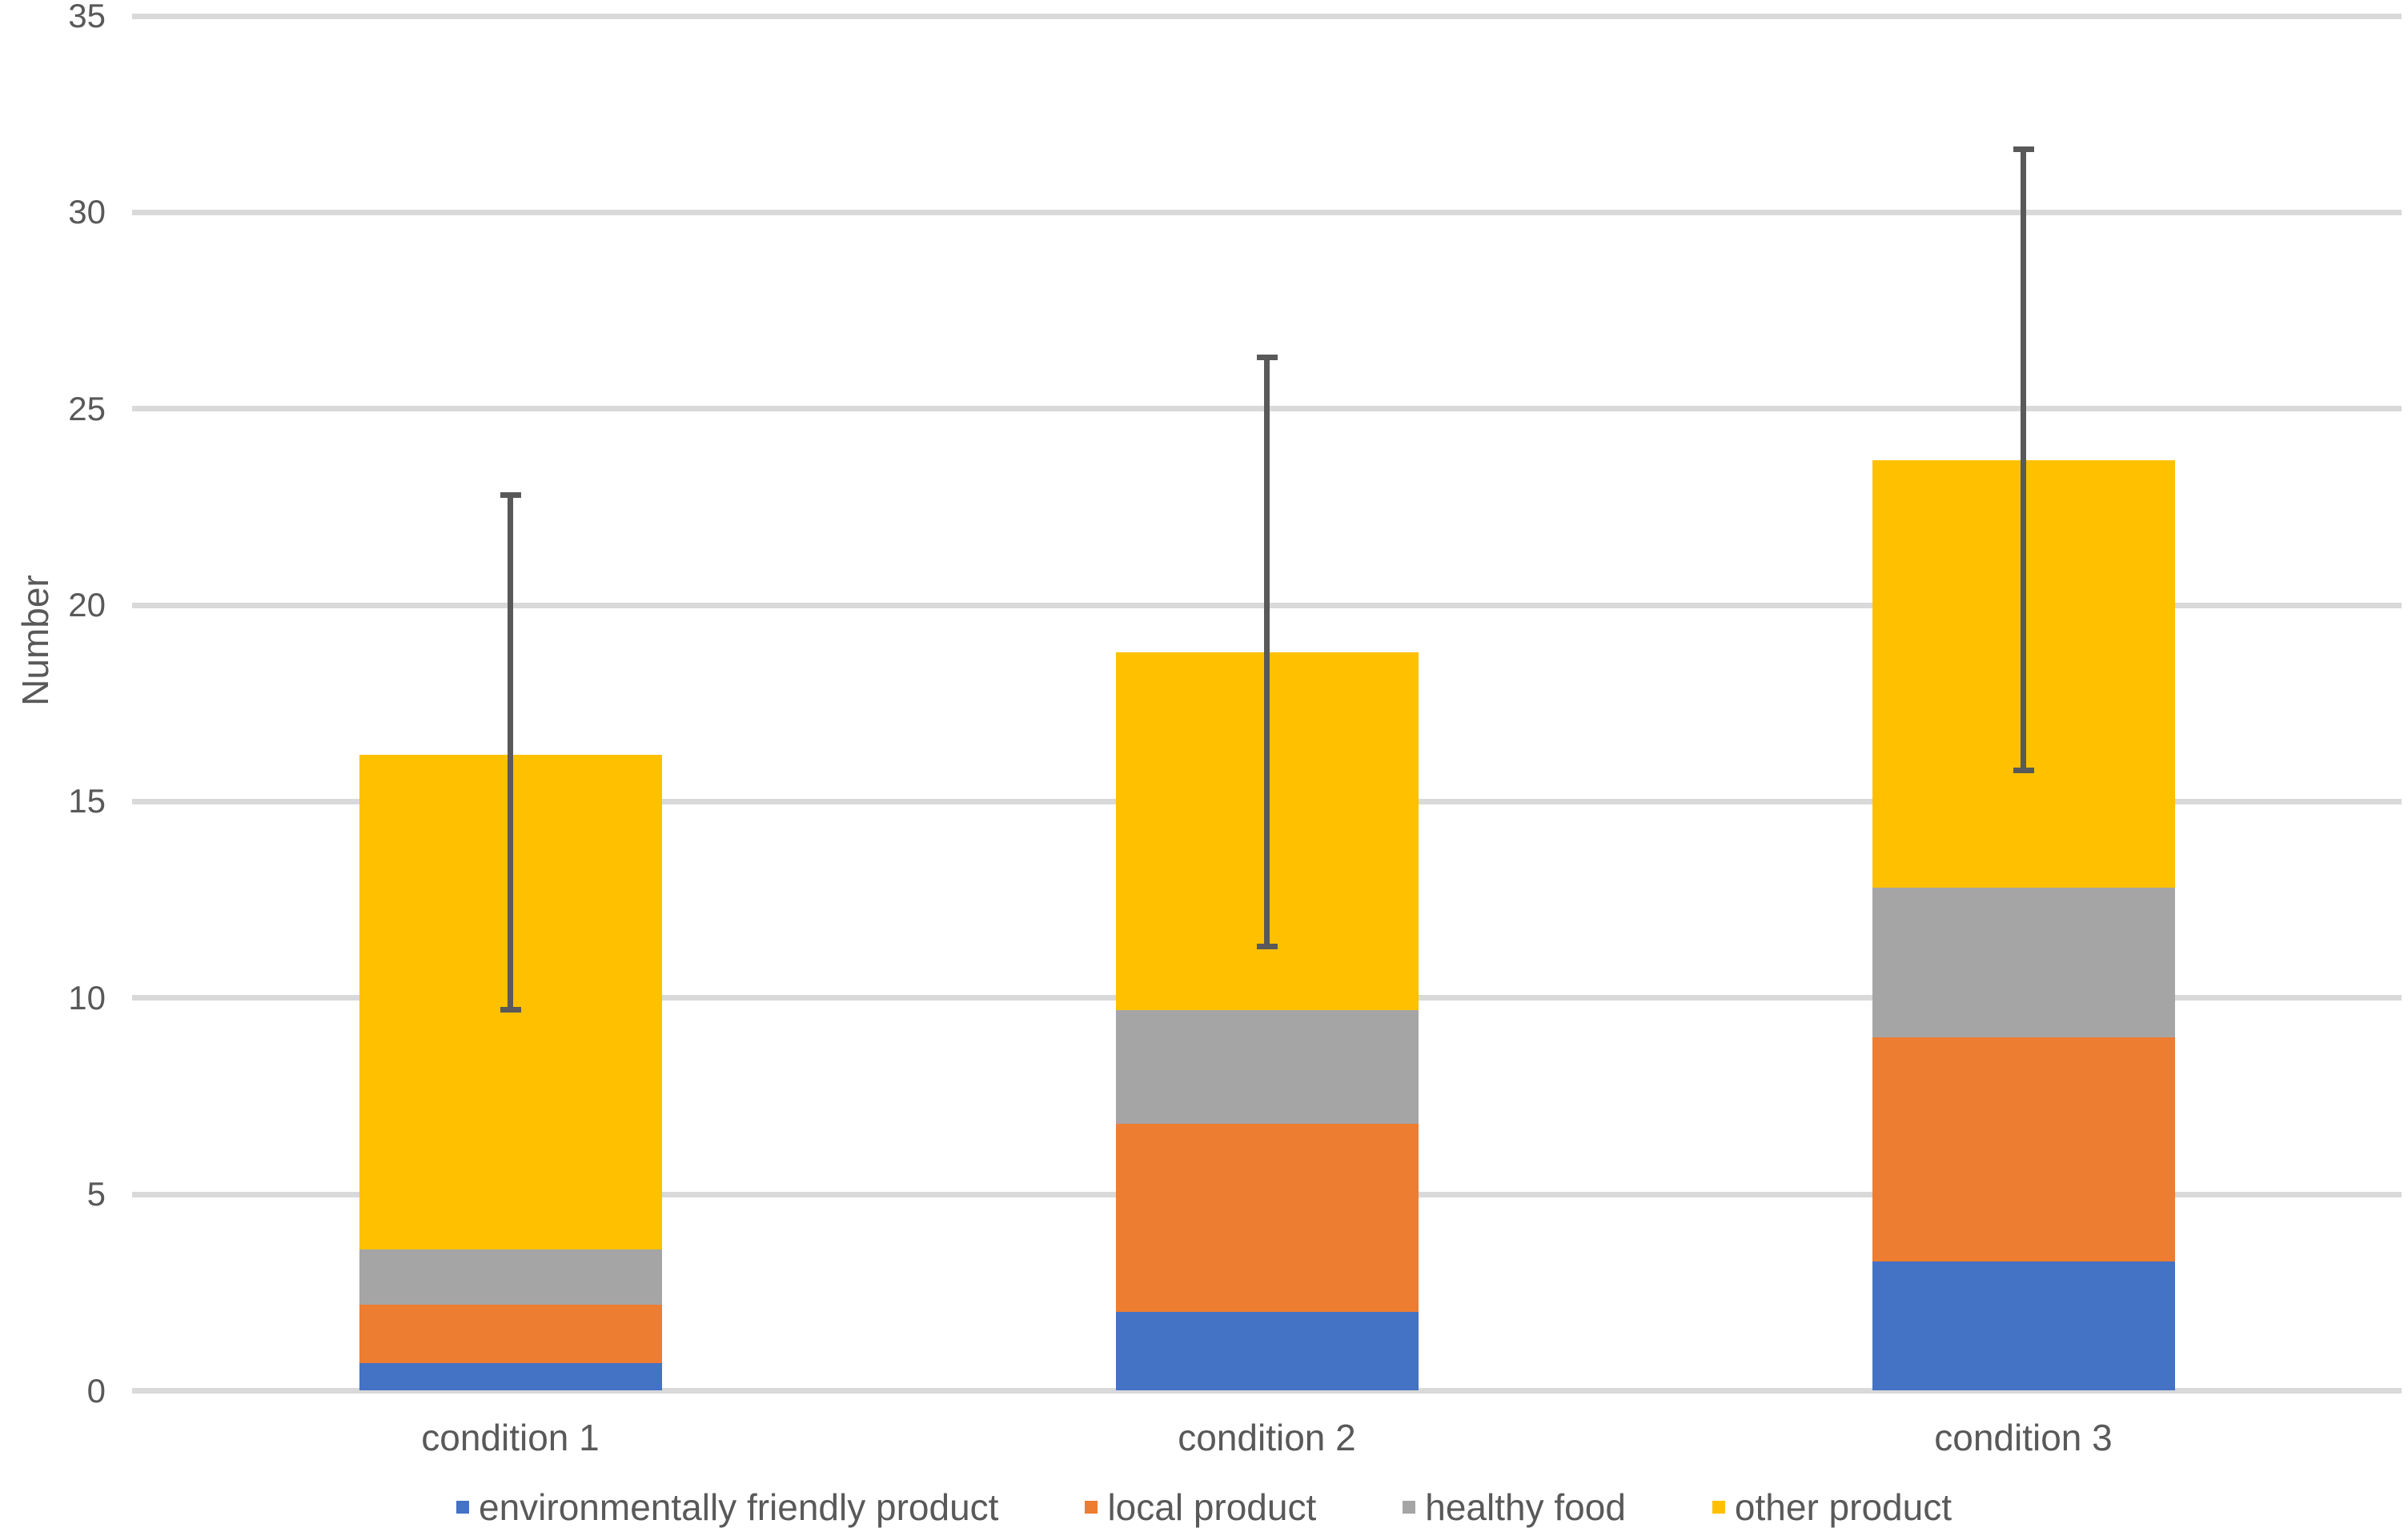  Describe the element at coordinates (87, 17) in the screenshot. I see `y-tick-label-35: 35` at that location.